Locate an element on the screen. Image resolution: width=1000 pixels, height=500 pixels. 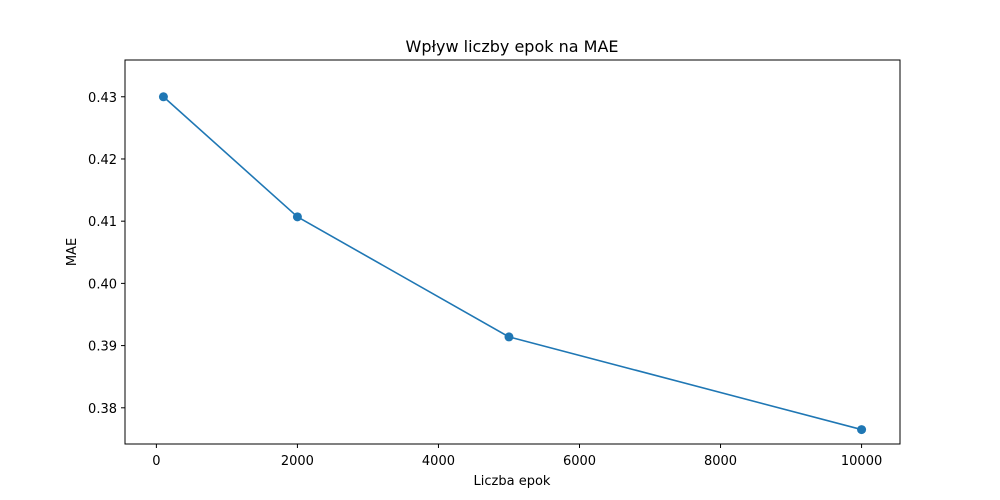
x-tick-label: 2000 is located at coordinates (297, 461).